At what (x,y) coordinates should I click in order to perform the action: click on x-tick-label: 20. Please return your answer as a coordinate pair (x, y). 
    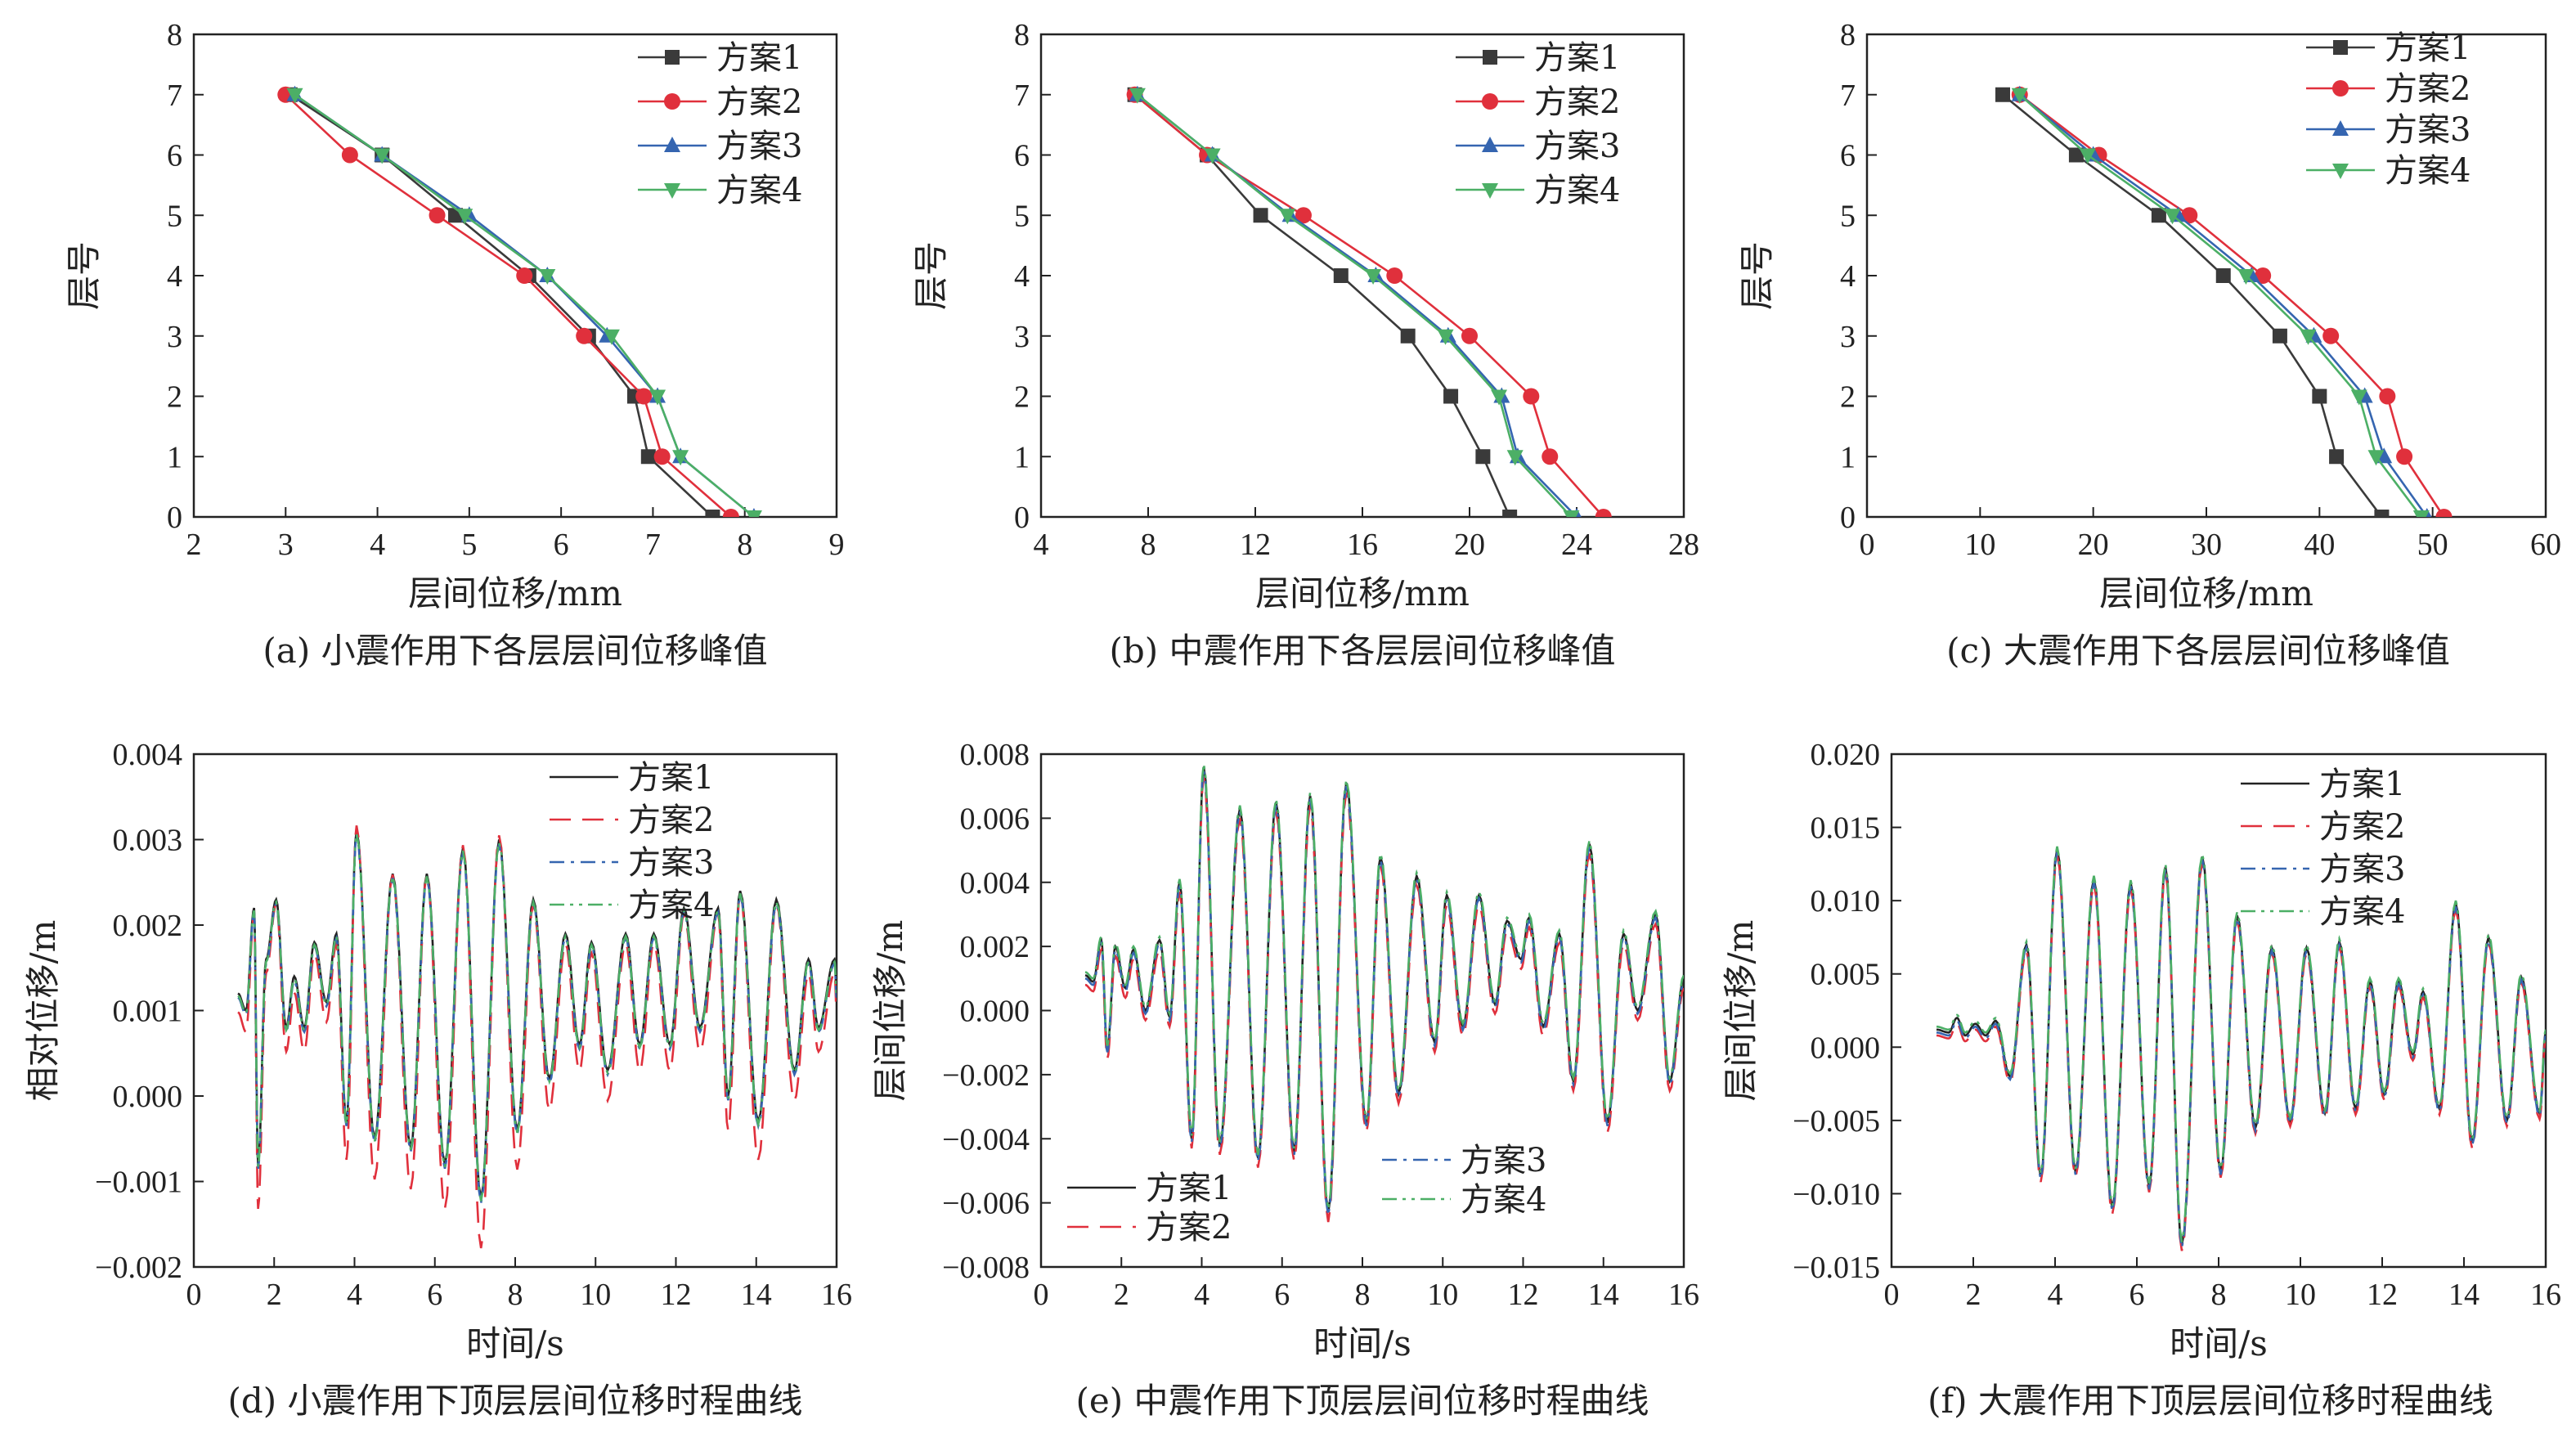
    Looking at the image, I should click on (1470, 545).